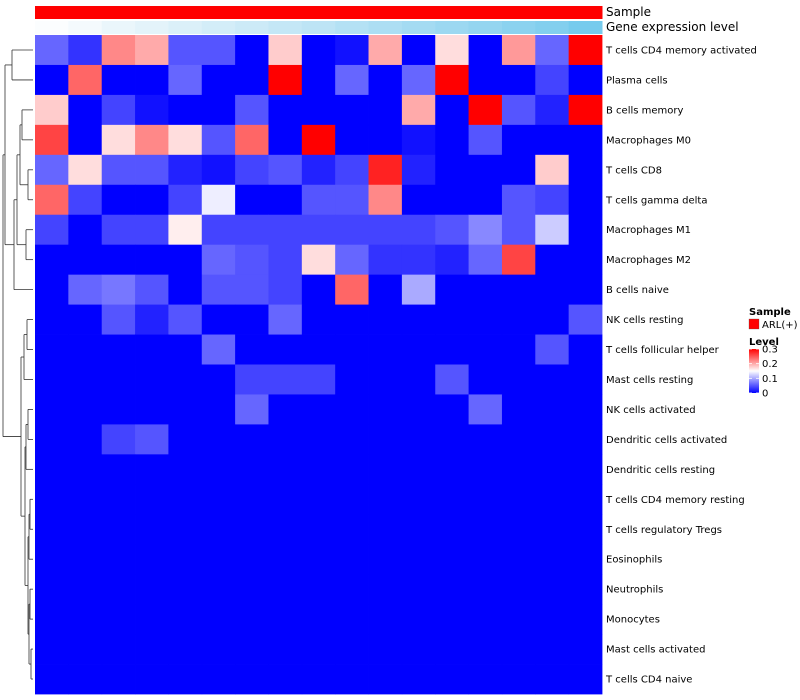 The height and width of the screenshot is (700, 800). Describe the element at coordinates (185, 409) in the screenshot. I see `heatmap-cell-r12-c4` at that location.